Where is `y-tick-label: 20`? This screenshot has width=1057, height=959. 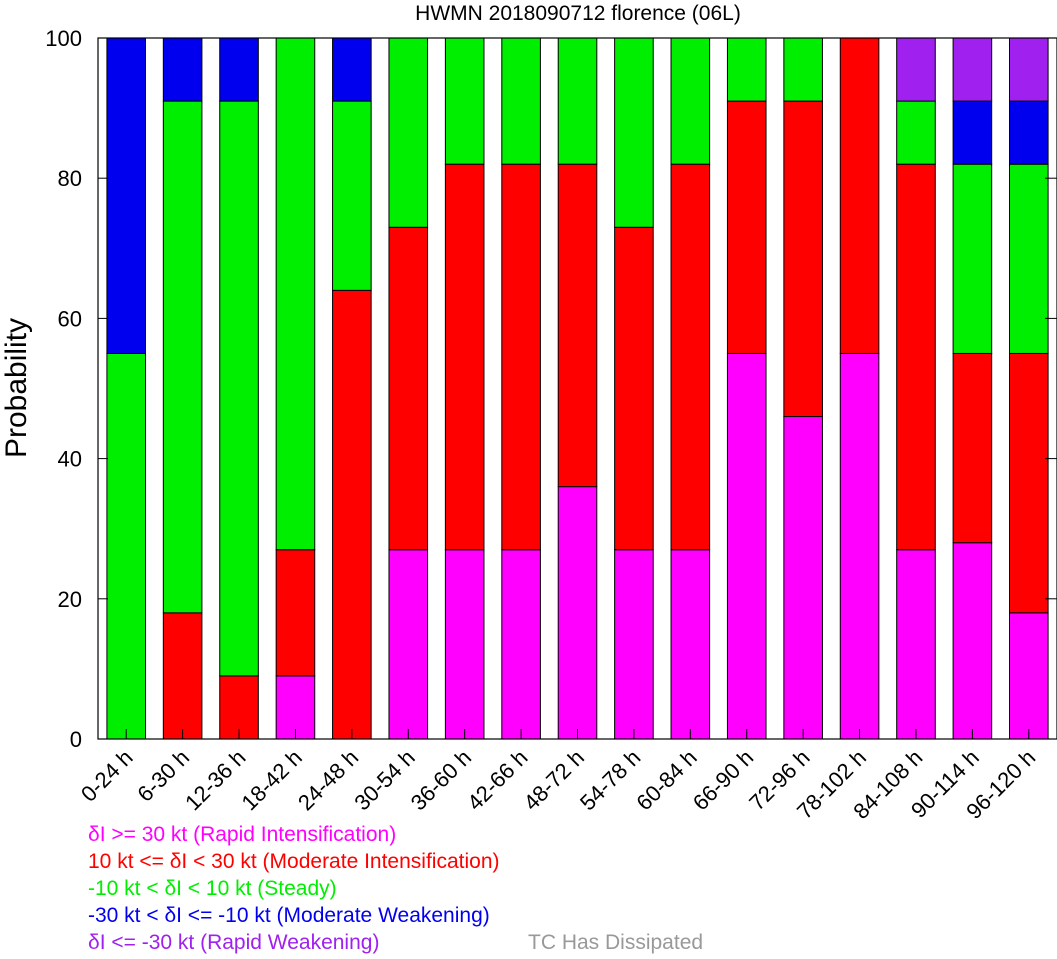 y-tick-label: 20 is located at coordinates (70, 599).